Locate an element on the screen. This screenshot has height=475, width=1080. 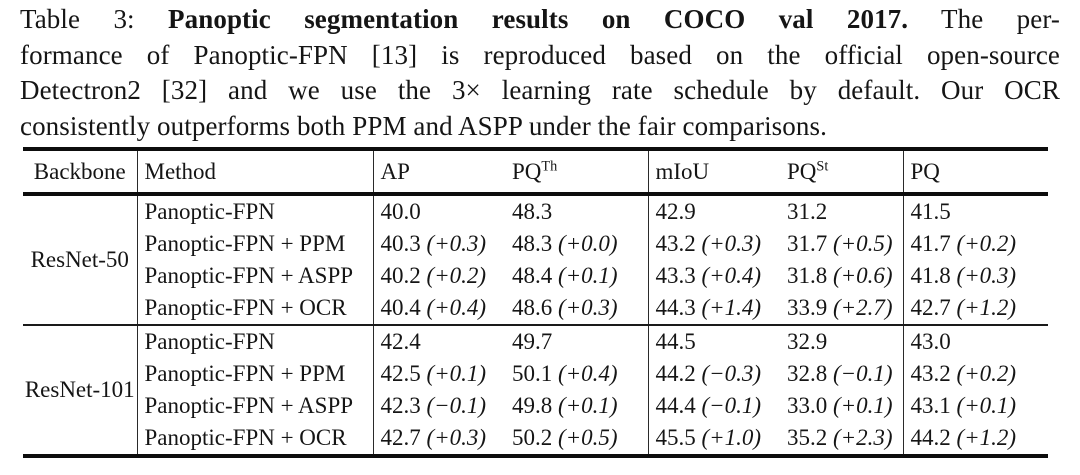
metric-value: 44.2 is located at coordinates (675, 373).